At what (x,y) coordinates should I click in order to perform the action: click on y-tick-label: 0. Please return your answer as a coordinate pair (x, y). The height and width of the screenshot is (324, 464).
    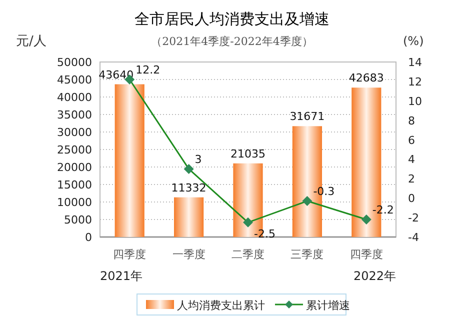
    Looking at the image, I should click on (88, 237).